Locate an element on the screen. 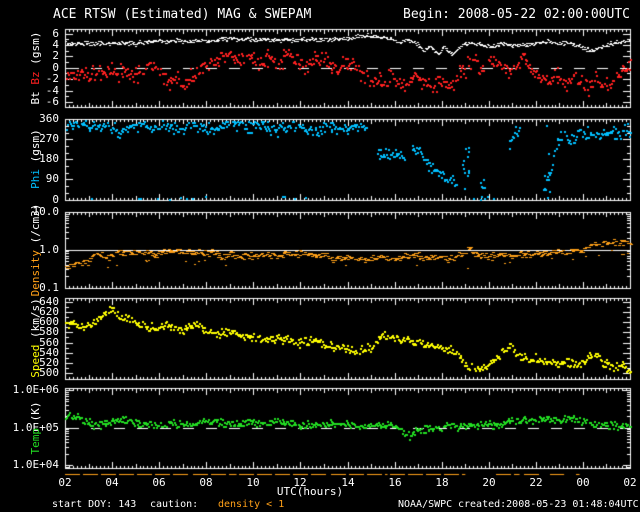  ytick-label-density: 10.0 is located at coordinates (46, 211).